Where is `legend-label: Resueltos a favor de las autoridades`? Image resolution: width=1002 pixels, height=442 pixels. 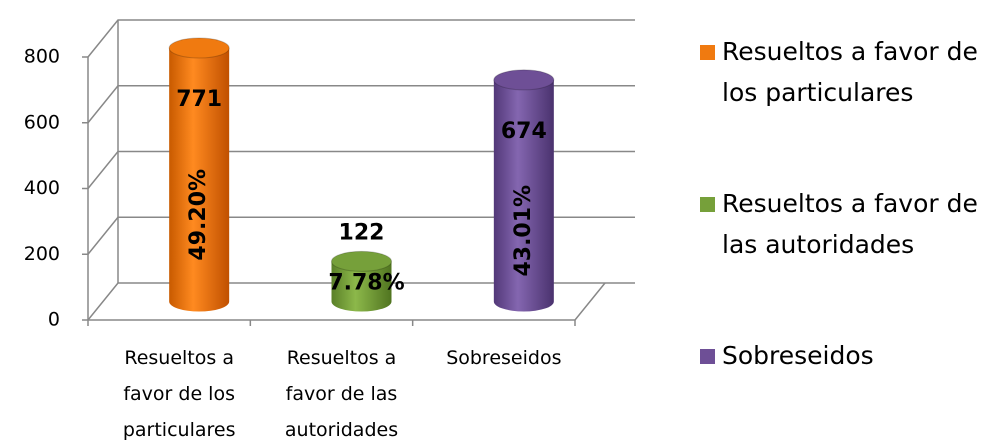 legend-label: Resueltos a favor de las autoridades is located at coordinates (850, 224).